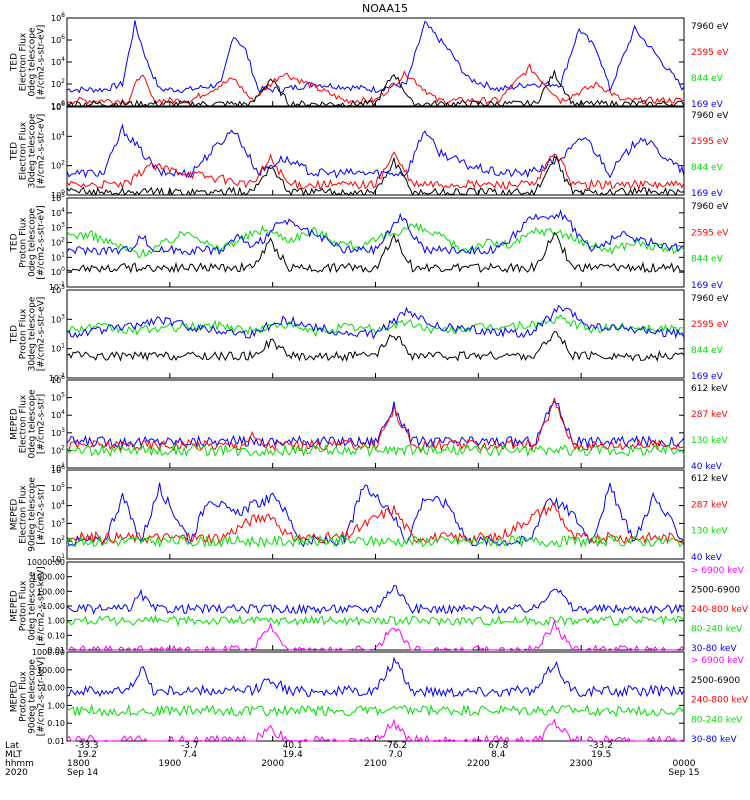  What do you see at coordinates (83, 773) in the screenshot?
I see `time-axis-value: Sep 14` at bounding box center [83, 773].